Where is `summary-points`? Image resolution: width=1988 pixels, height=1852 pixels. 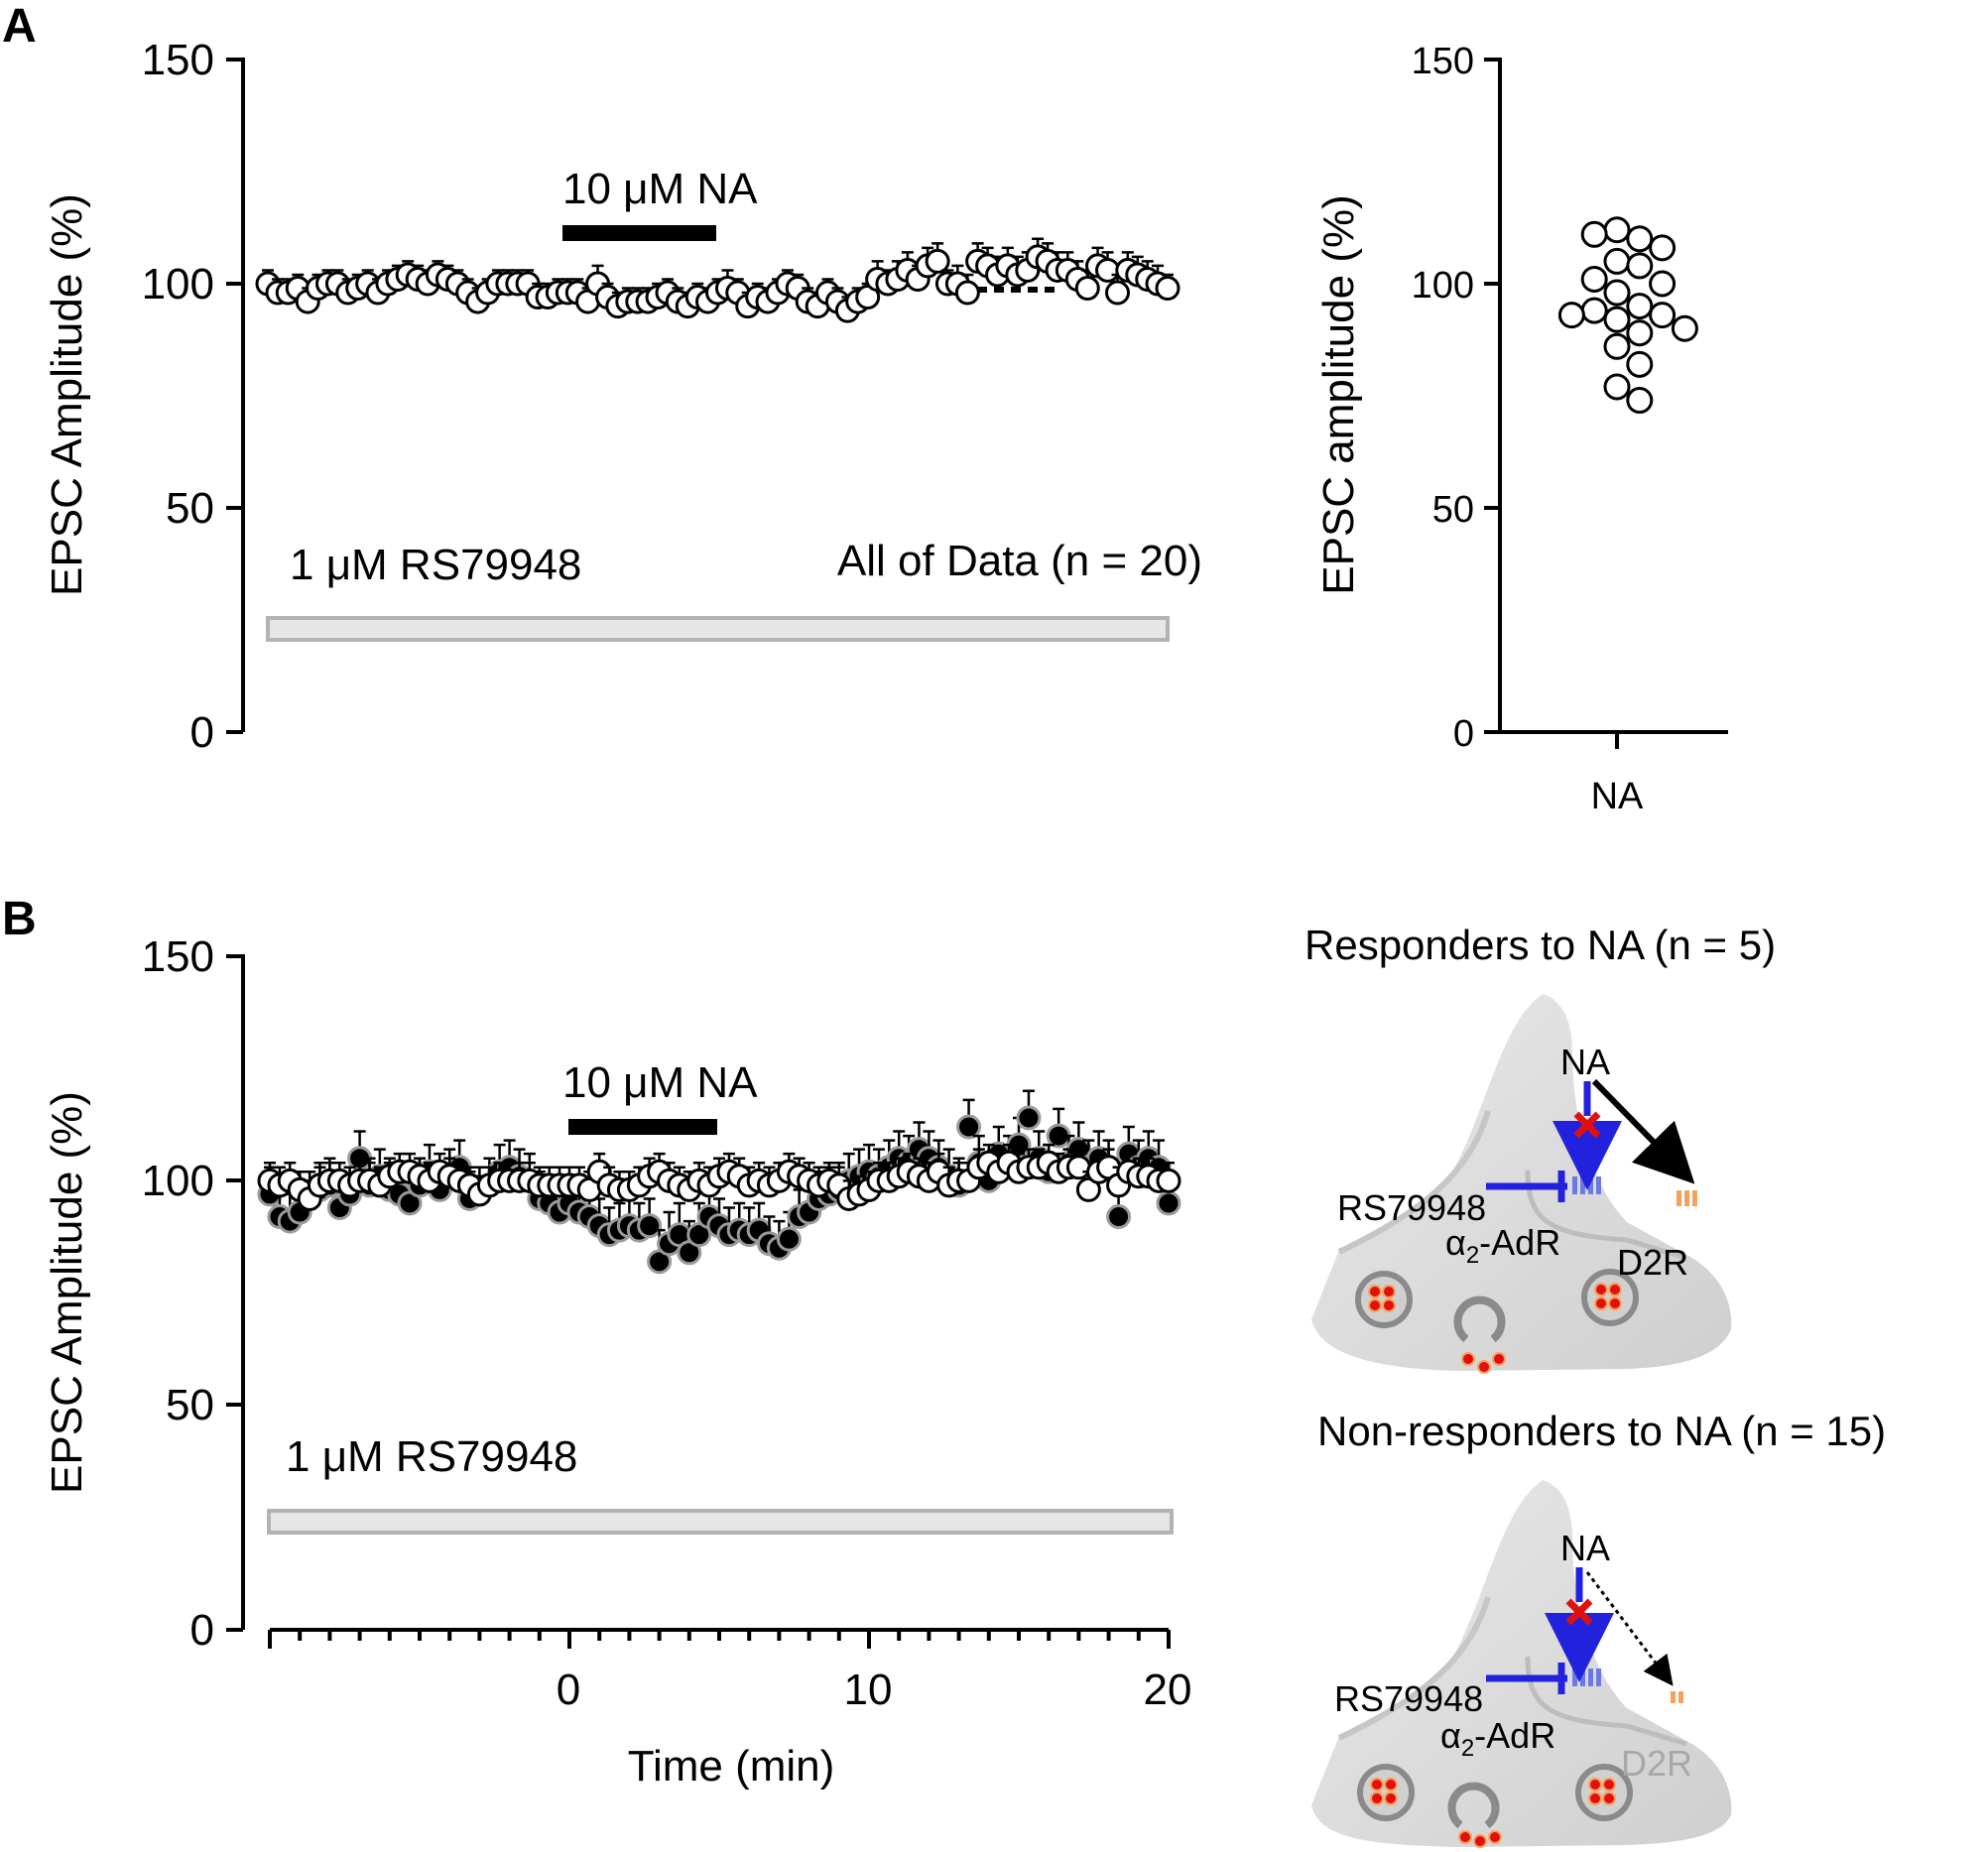 summary-points is located at coordinates (1627, 315).